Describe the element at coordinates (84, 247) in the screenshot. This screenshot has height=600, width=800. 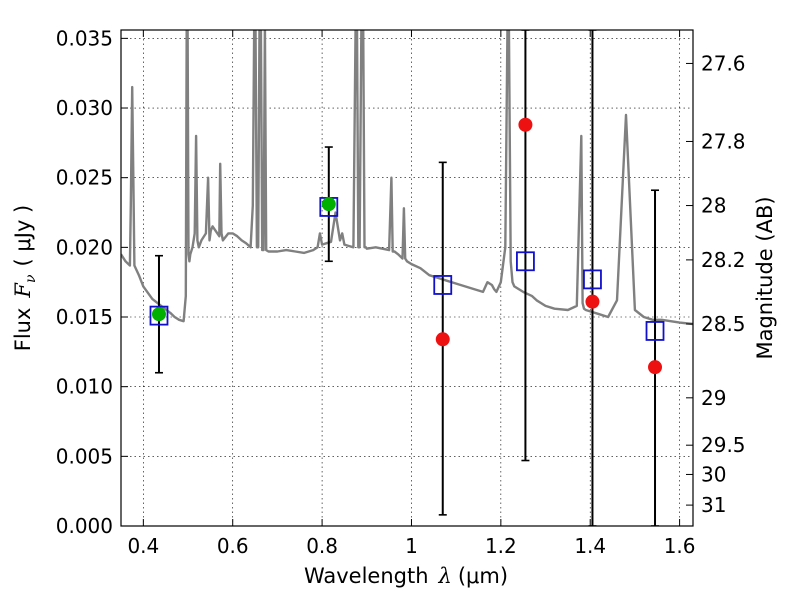
I see `y-tick-label: 0.020` at that location.